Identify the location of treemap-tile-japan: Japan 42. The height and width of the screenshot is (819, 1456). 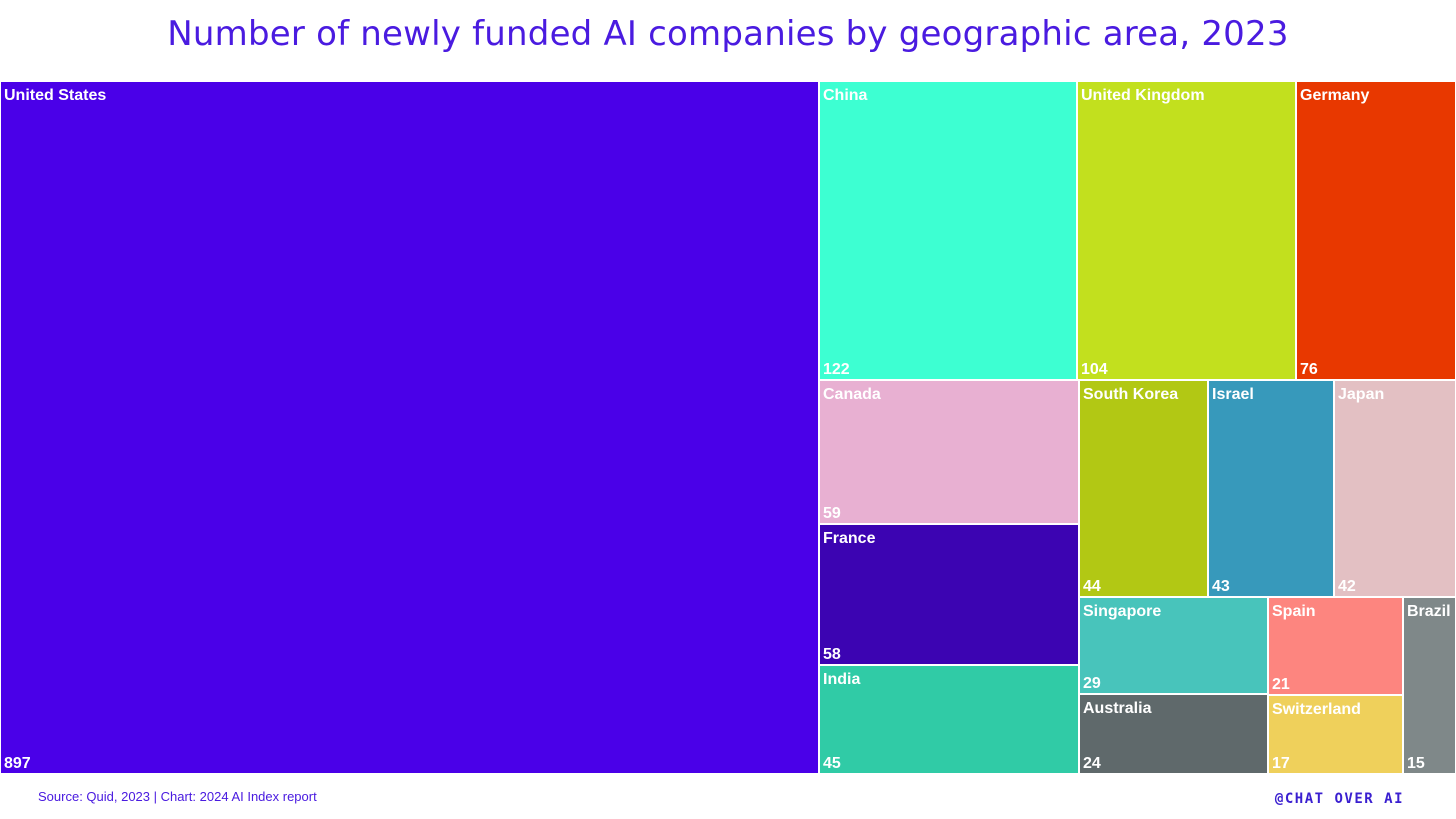
(1395, 488).